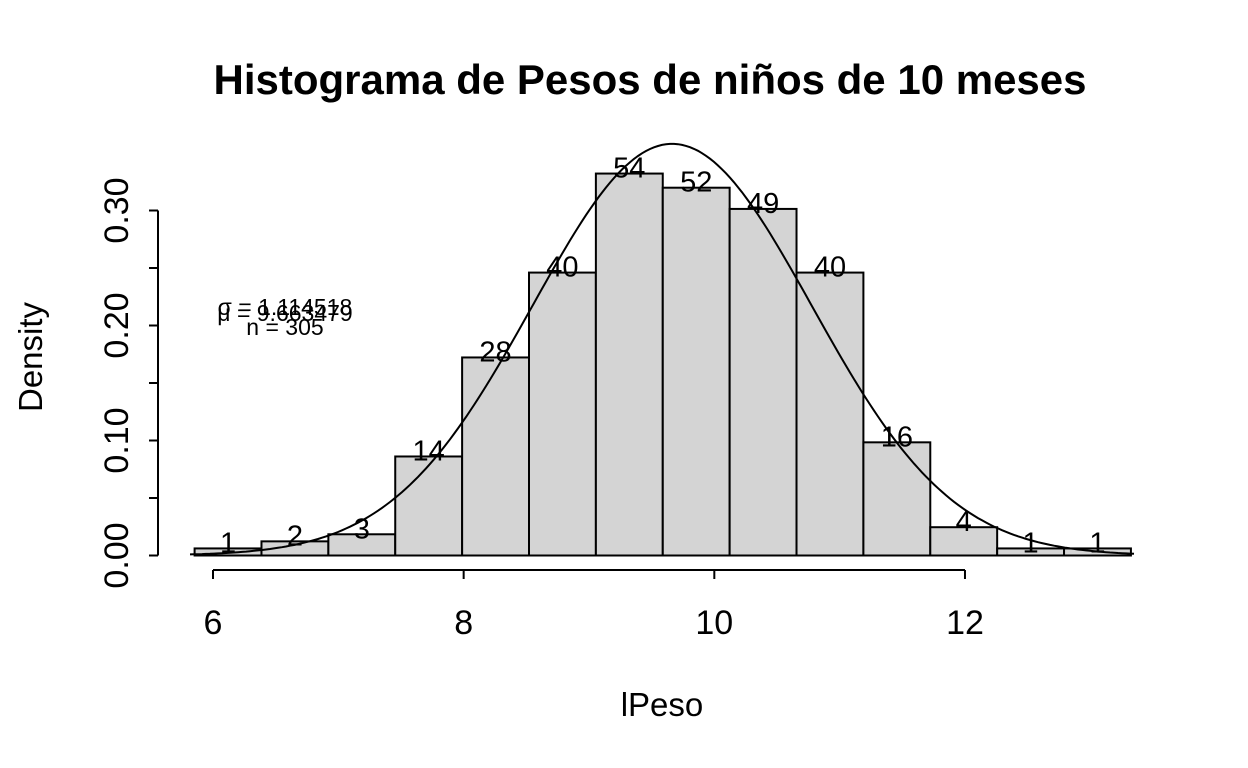 Image resolution: width=1248 pixels, height=768 pixels. Describe the element at coordinates (117, 440) in the screenshot. I see `y-tick-label: 0.10` at that location.